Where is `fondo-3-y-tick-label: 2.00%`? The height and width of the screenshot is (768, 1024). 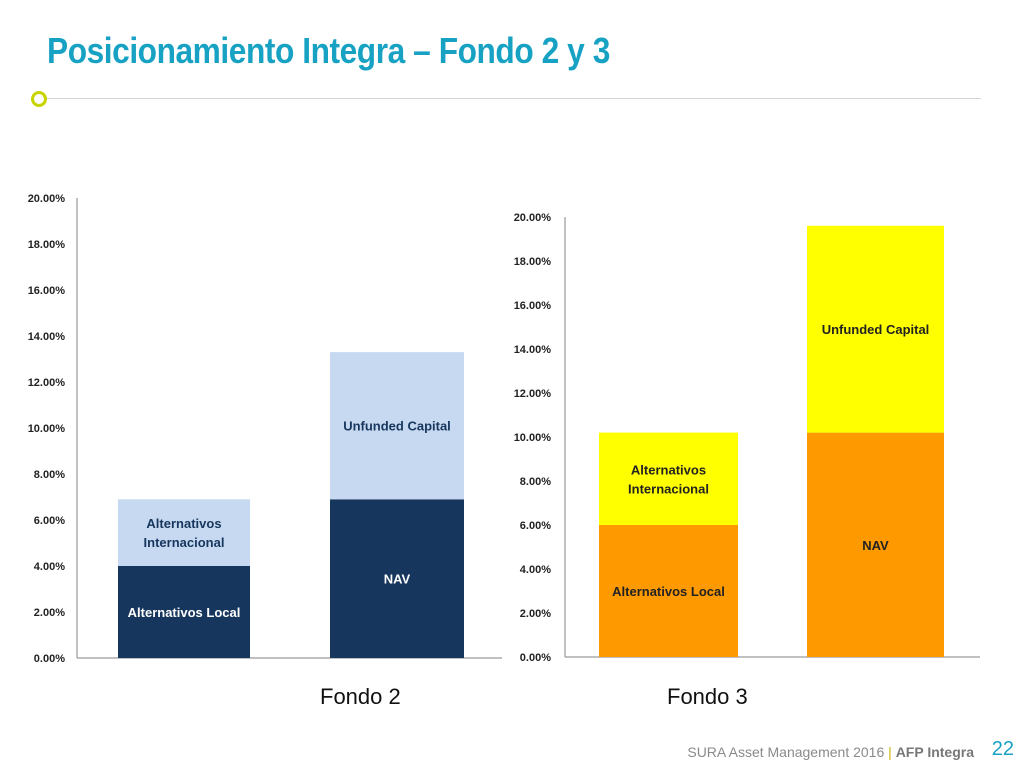
fondo-3-y-tick-label: 2.00% is located at coordinates (535, 614).